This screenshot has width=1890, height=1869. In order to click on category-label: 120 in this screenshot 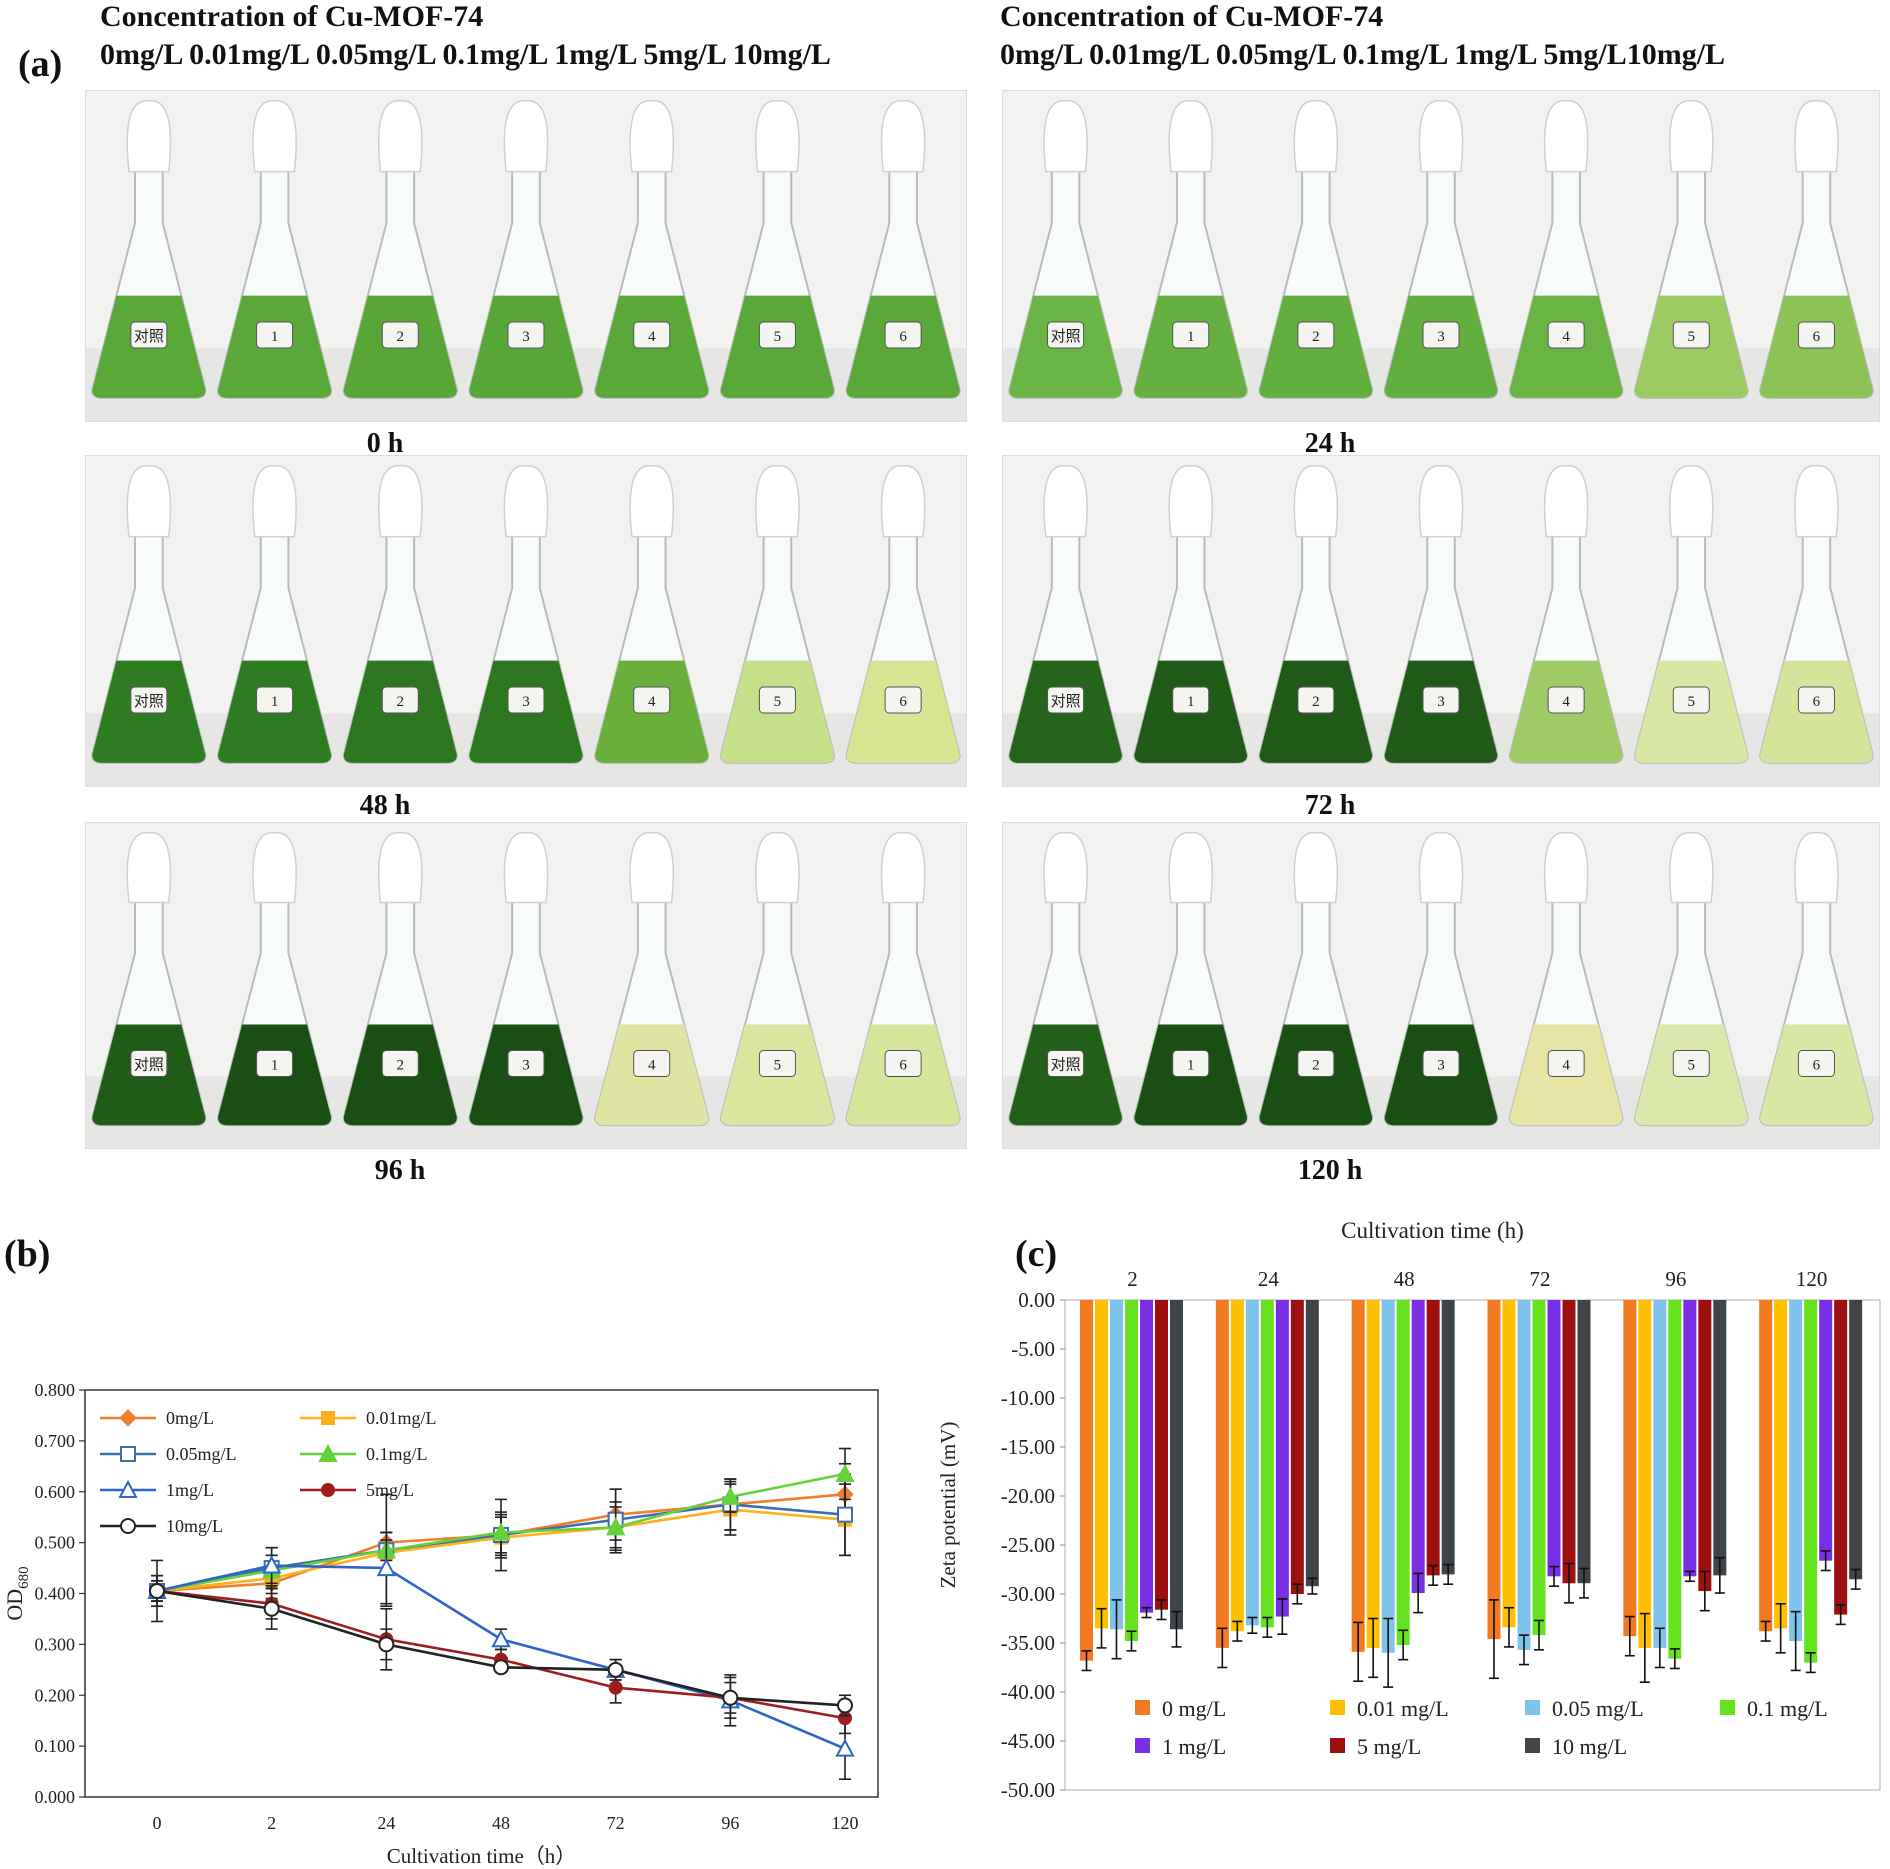, I will do `click(1812, 1279)`.